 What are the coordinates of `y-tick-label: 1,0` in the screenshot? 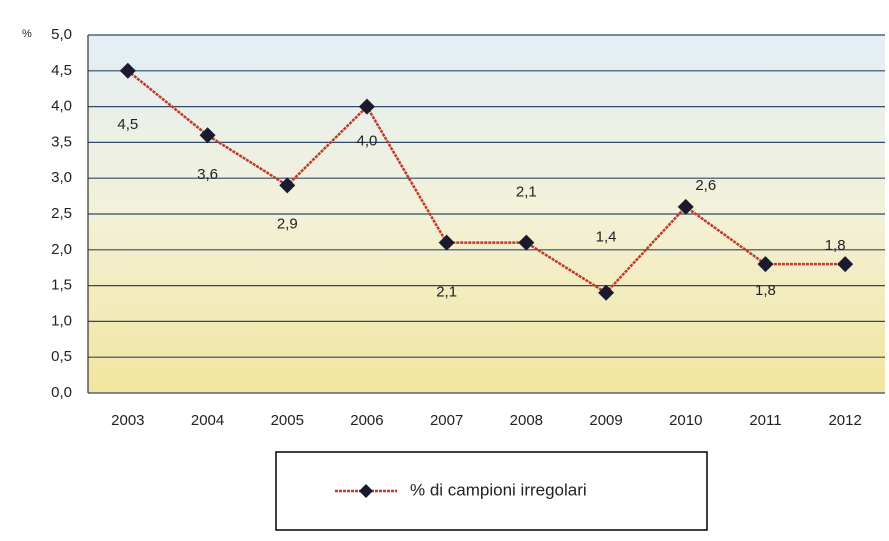 It's located at (61, 320).